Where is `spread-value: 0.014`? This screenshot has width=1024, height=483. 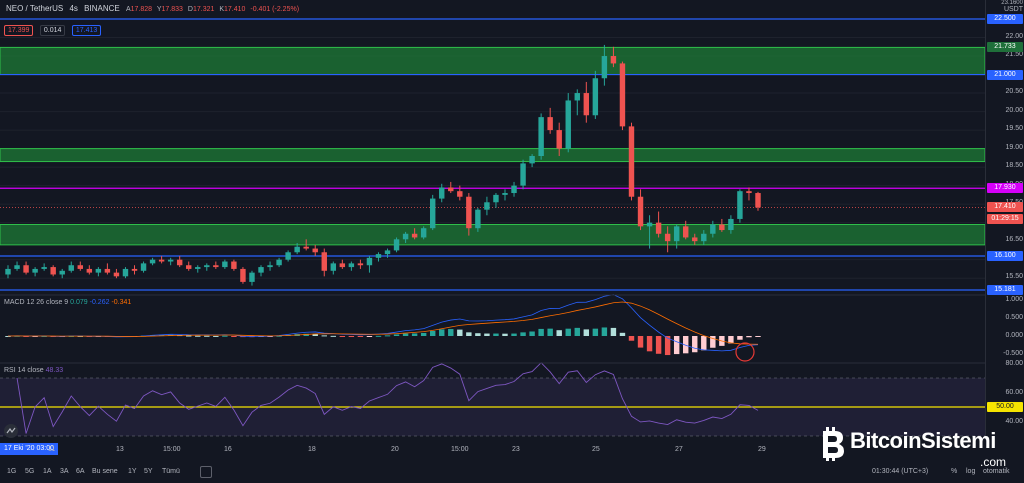
spread-value: 0.014 is located at coordinates (52, 30).